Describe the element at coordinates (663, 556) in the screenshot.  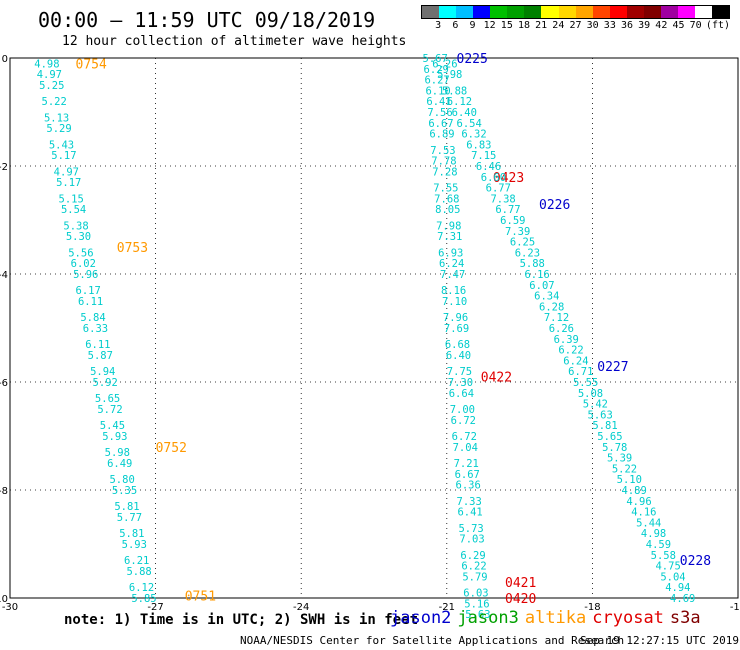
I see `data-point-label: 5.58` at that location.